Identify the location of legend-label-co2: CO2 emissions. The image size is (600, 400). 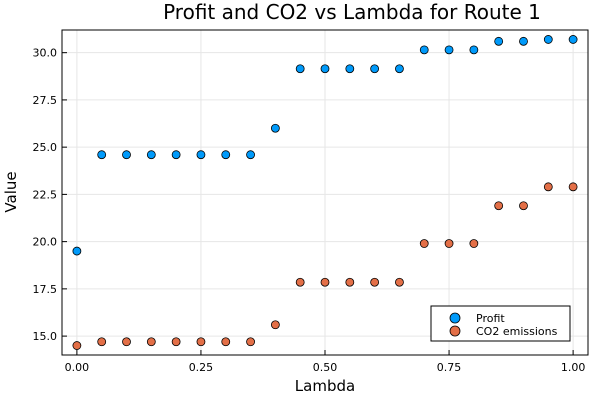
(517, 331).